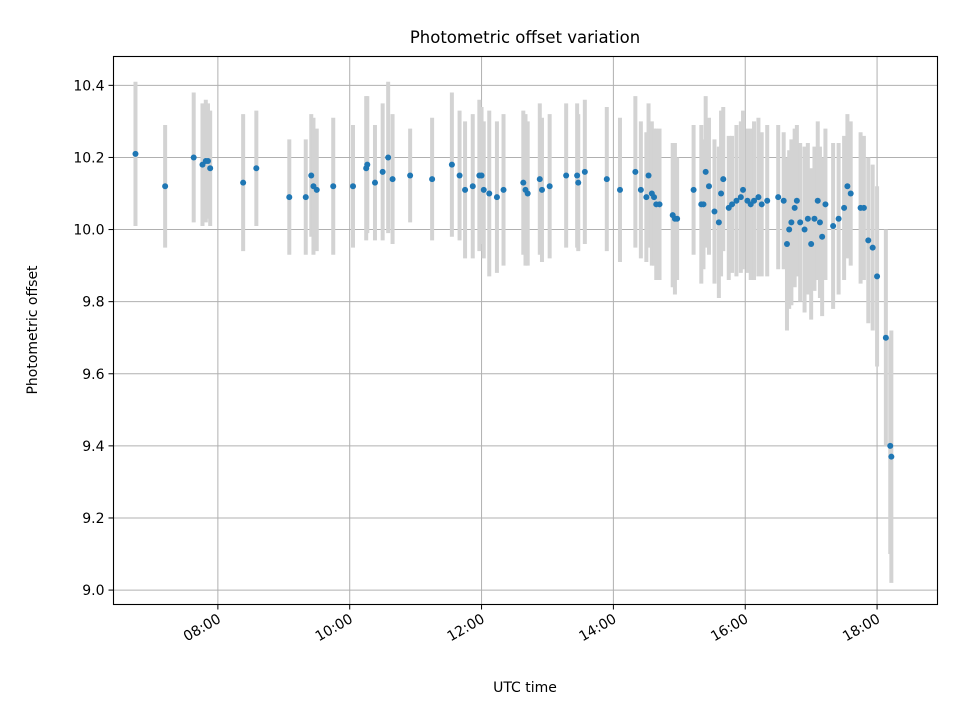  What do you see at coordinates (525, 688) in the screenshot?
I see `x-axis-label: UTC time` at bounding box center [525, 688].